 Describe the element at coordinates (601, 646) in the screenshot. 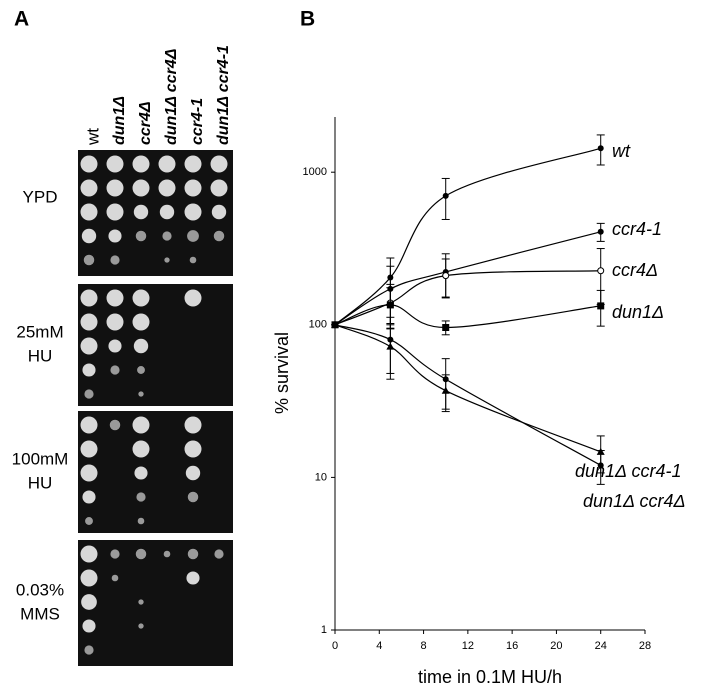

I see `x-tick-label: 24` at that location.